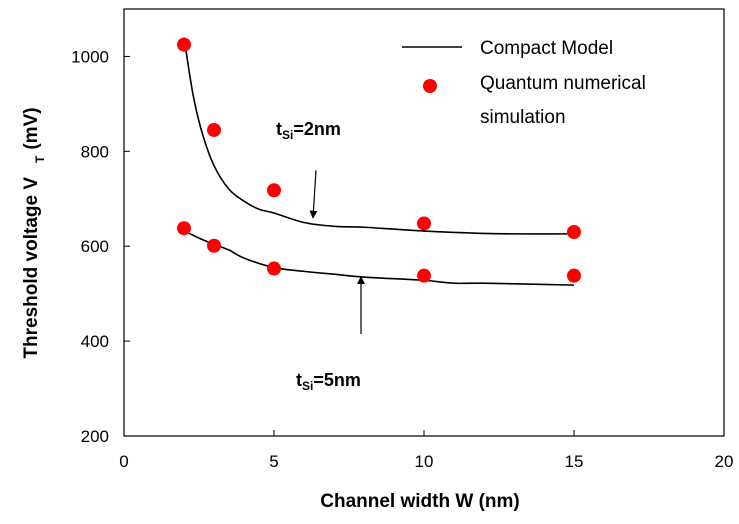  I want to click on legend-label-quantum-line2: simulation, so click(523, 117).